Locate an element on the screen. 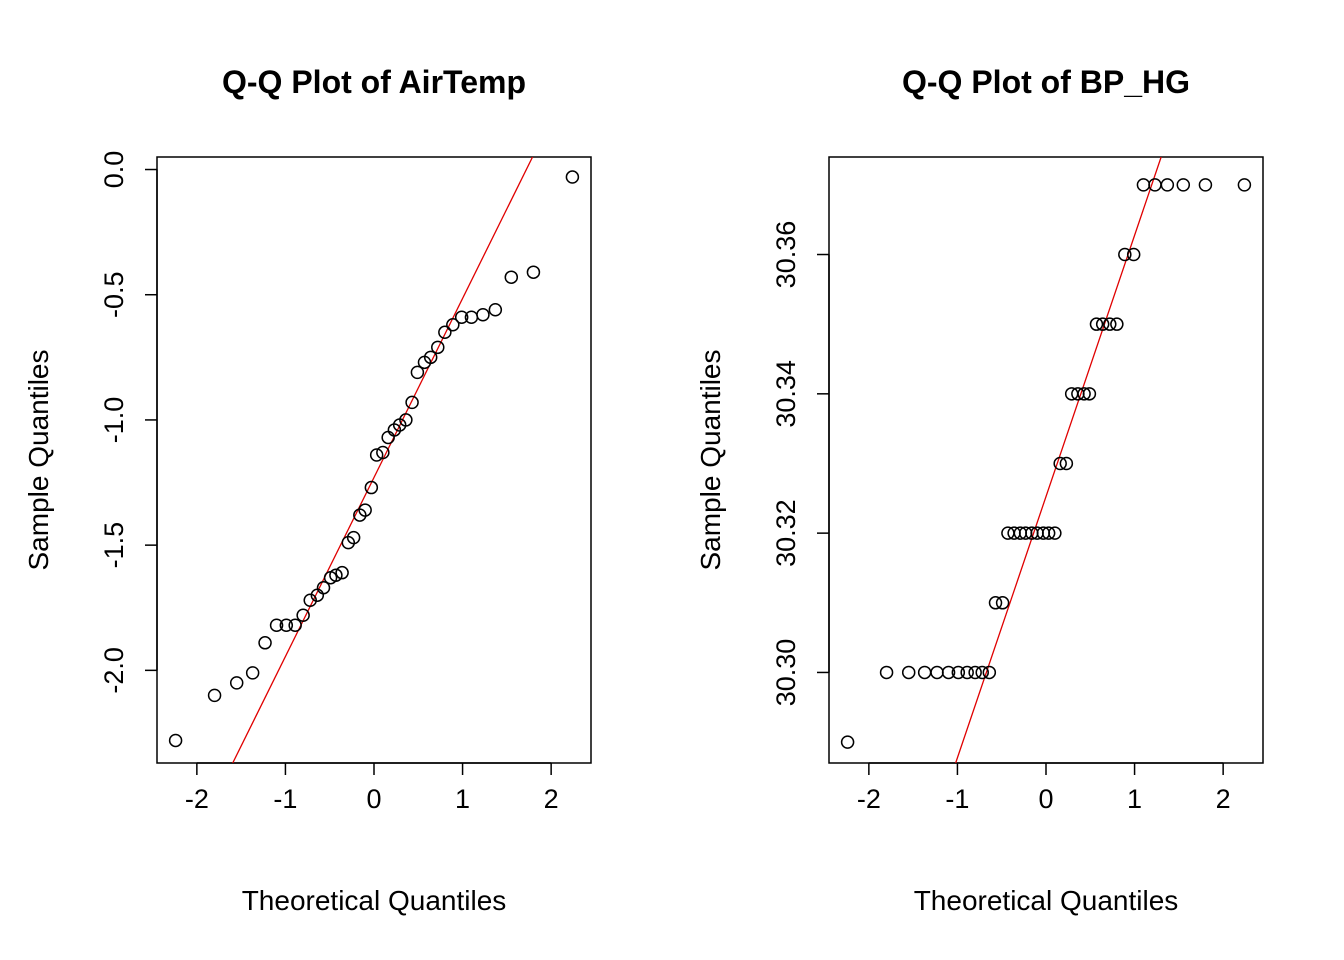  y-tick-label: 0.0 is located at coordinates (114, 170).